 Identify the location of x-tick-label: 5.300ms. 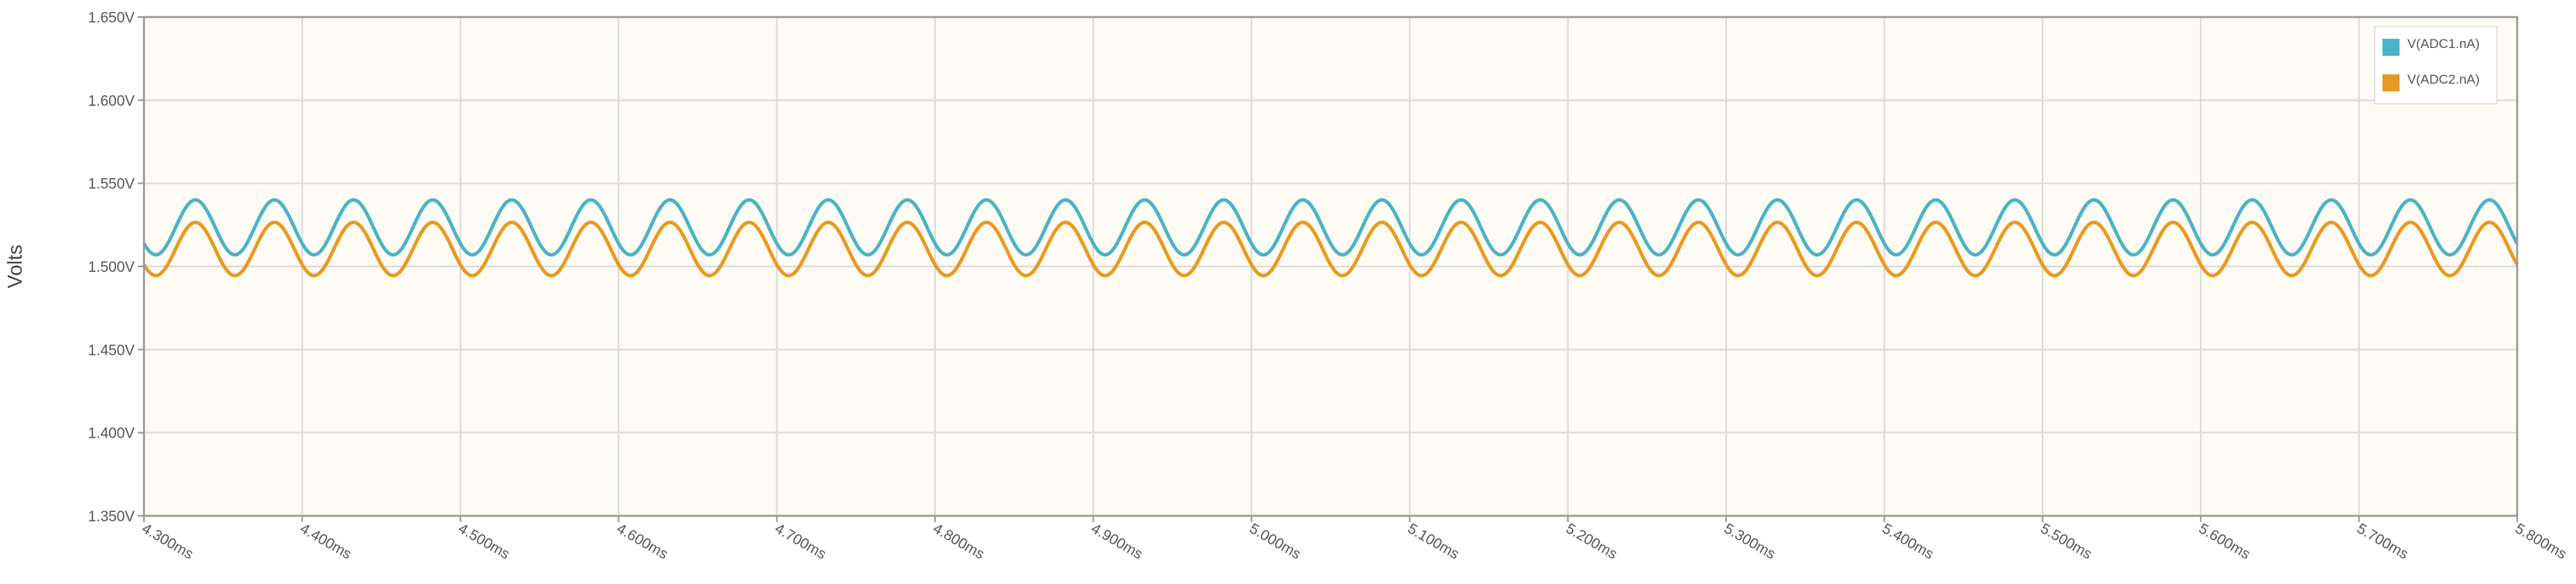
(1750, 541).